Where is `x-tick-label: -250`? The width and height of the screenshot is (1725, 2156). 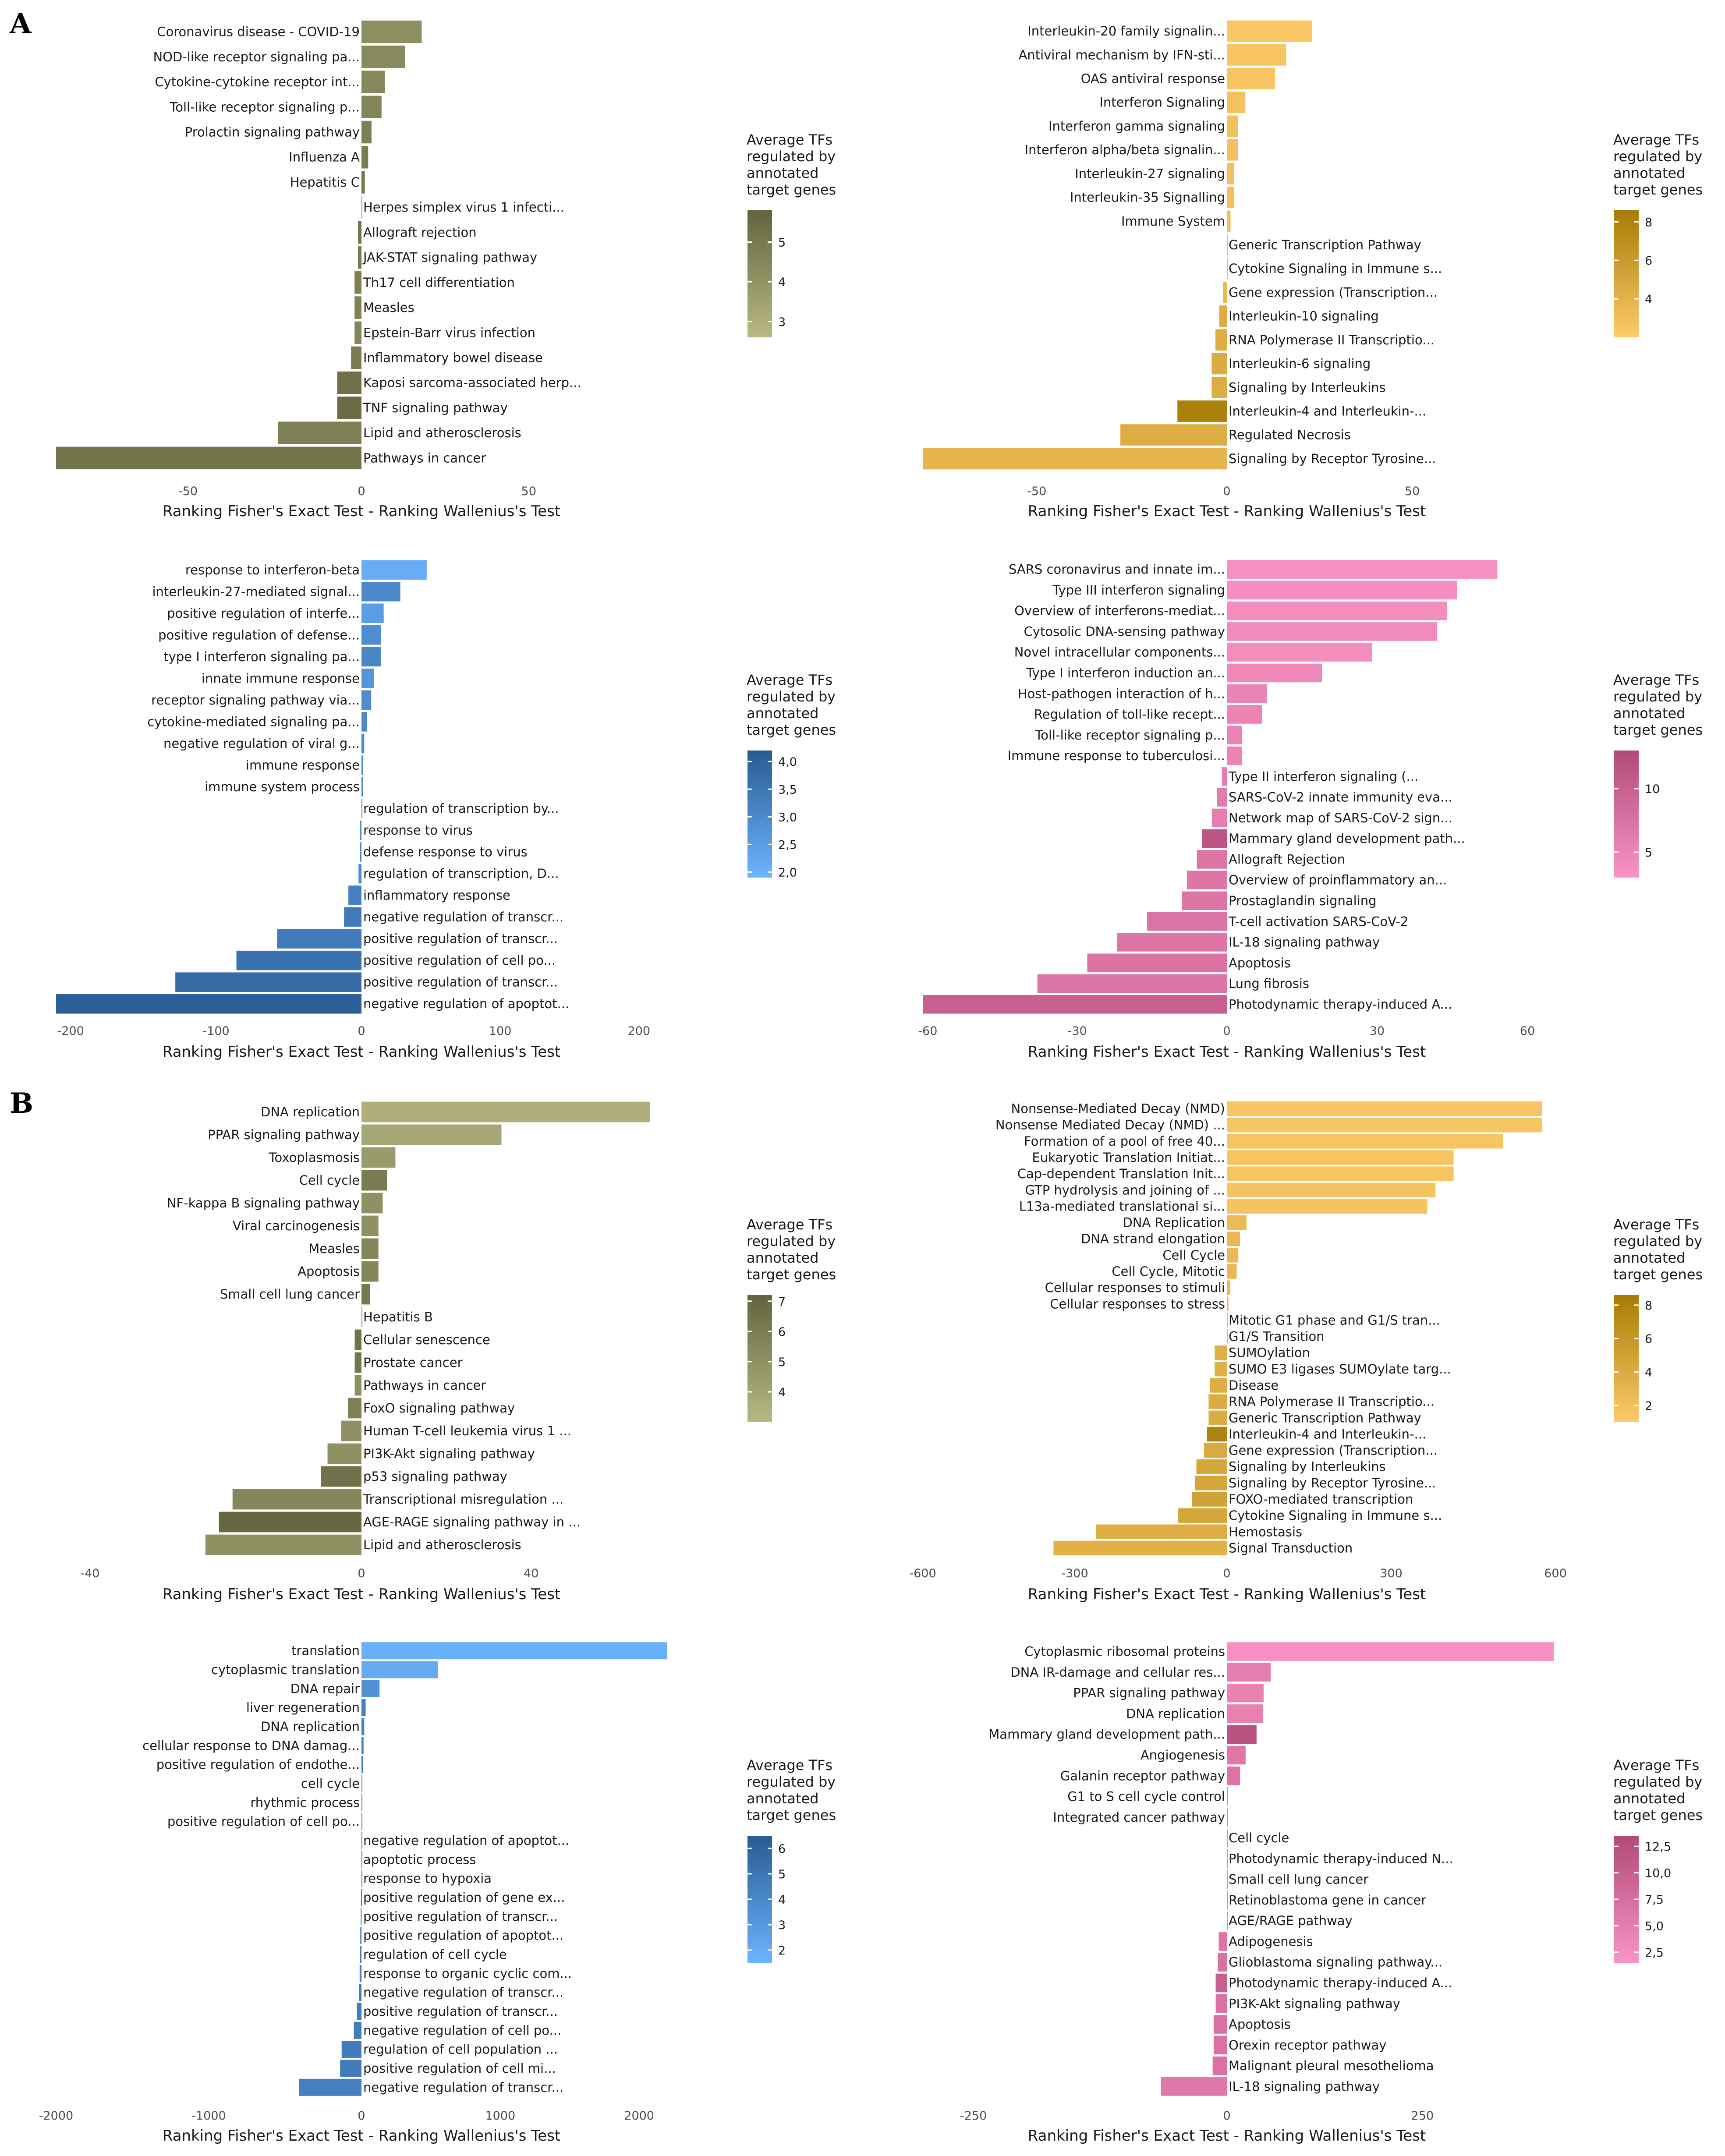 x-tick-label: -250 is located at coordinates (973, 2116).